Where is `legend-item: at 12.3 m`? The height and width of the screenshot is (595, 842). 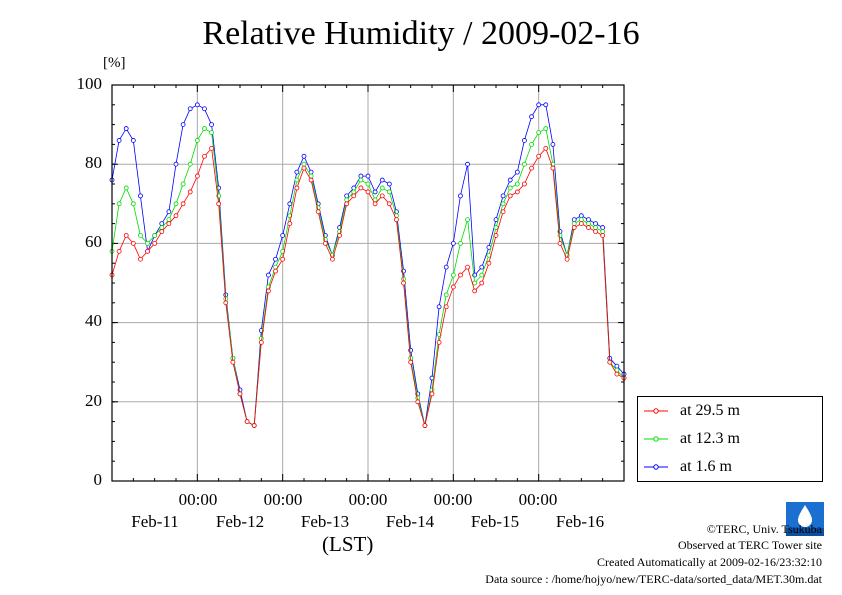 legend-item: at 12.3 m is located at coordinates (730, 439).